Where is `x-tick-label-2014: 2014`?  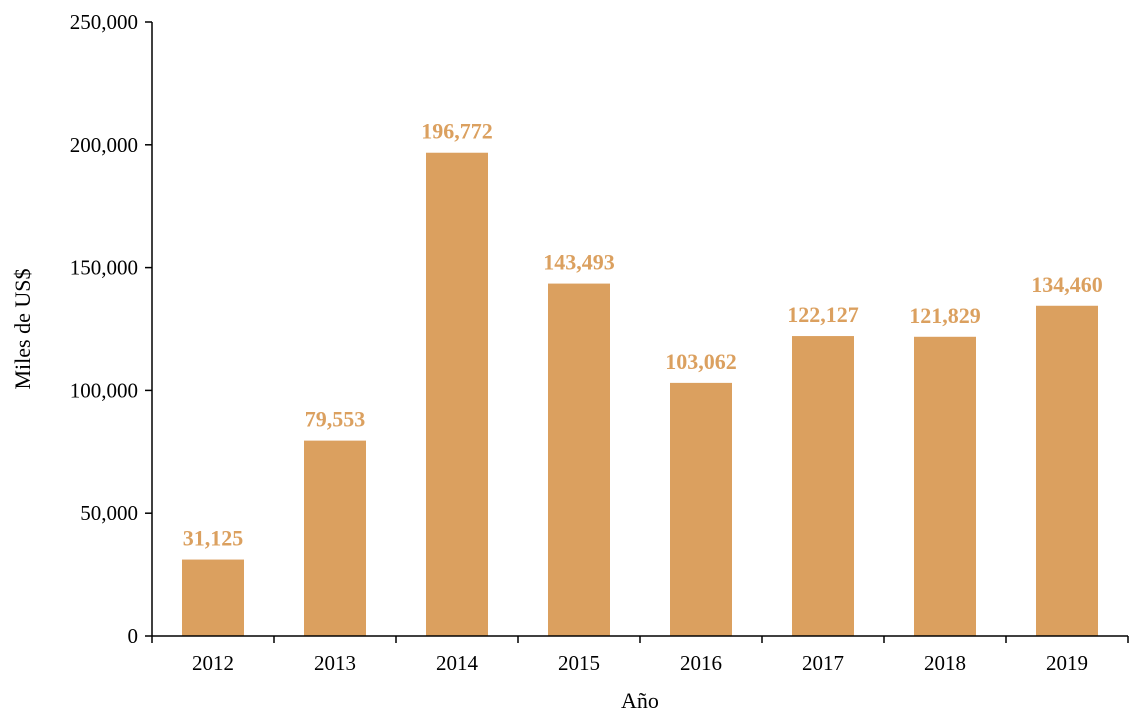
x-tick-label-2014: 2014 is located at coordinates (457, 663).